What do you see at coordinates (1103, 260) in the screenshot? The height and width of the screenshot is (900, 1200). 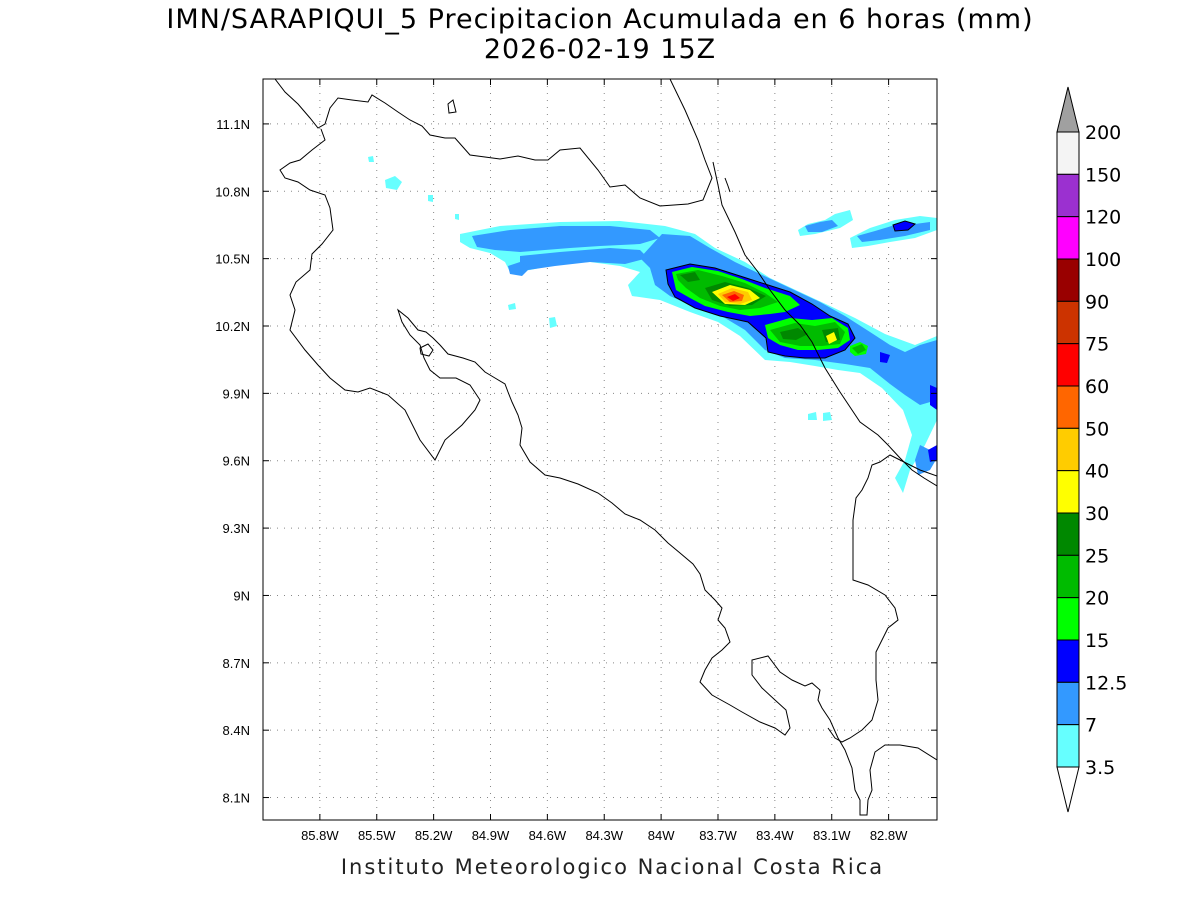 I see `colorbar-label: 100` at bounding box center [1103, 260].